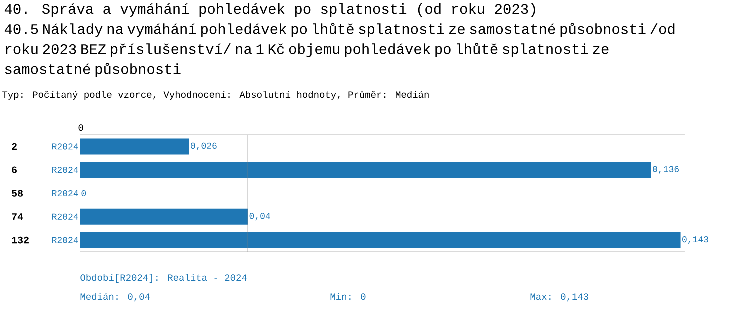  What do you see at coordinates (14, 146) in the screenshot?
I see `y-tick-label: 2` at bounding box center [14, 146].